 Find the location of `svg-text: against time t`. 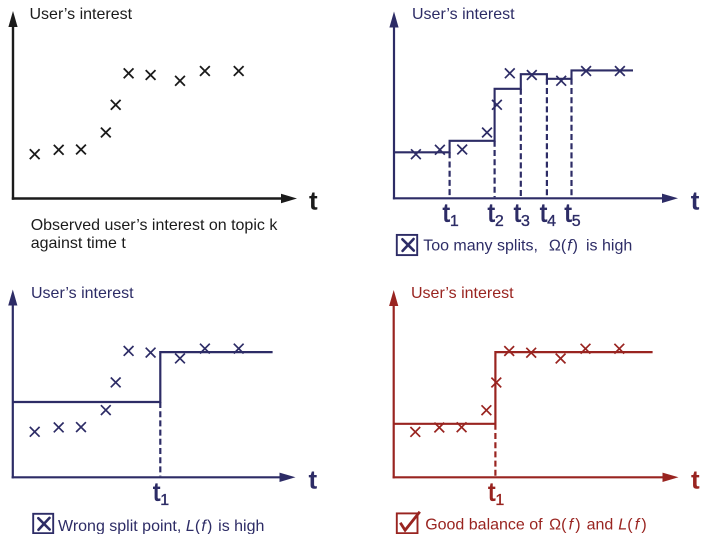

svg-text: against time t is located at coordinates (79, 243).